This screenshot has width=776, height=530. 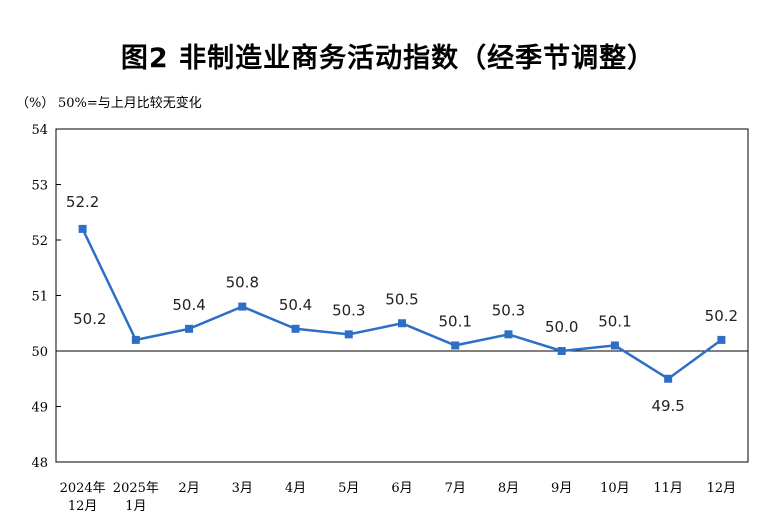 What do you see at coordinates (242, 283) in the screenshot?
I see `data-label: 50.8` at bounding box center [242, 283].